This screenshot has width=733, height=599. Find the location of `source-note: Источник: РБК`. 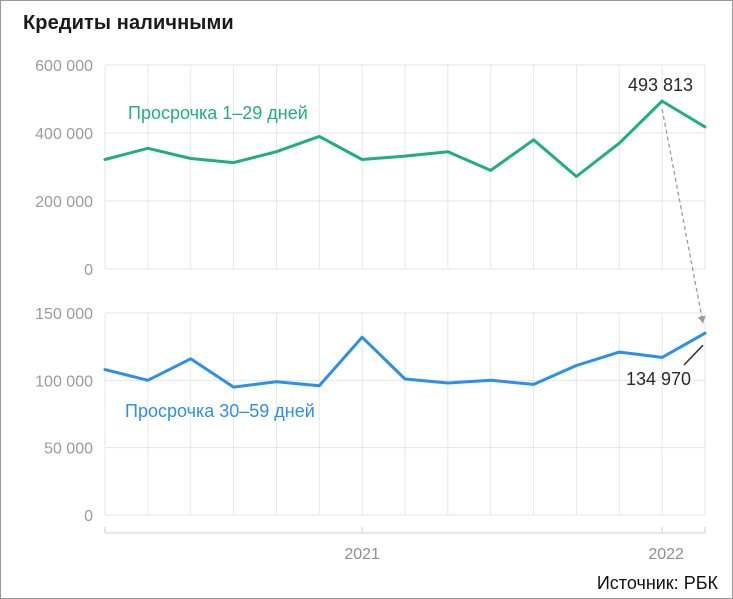

source-note: Источник: РБК is located at coordinates (657, 583).